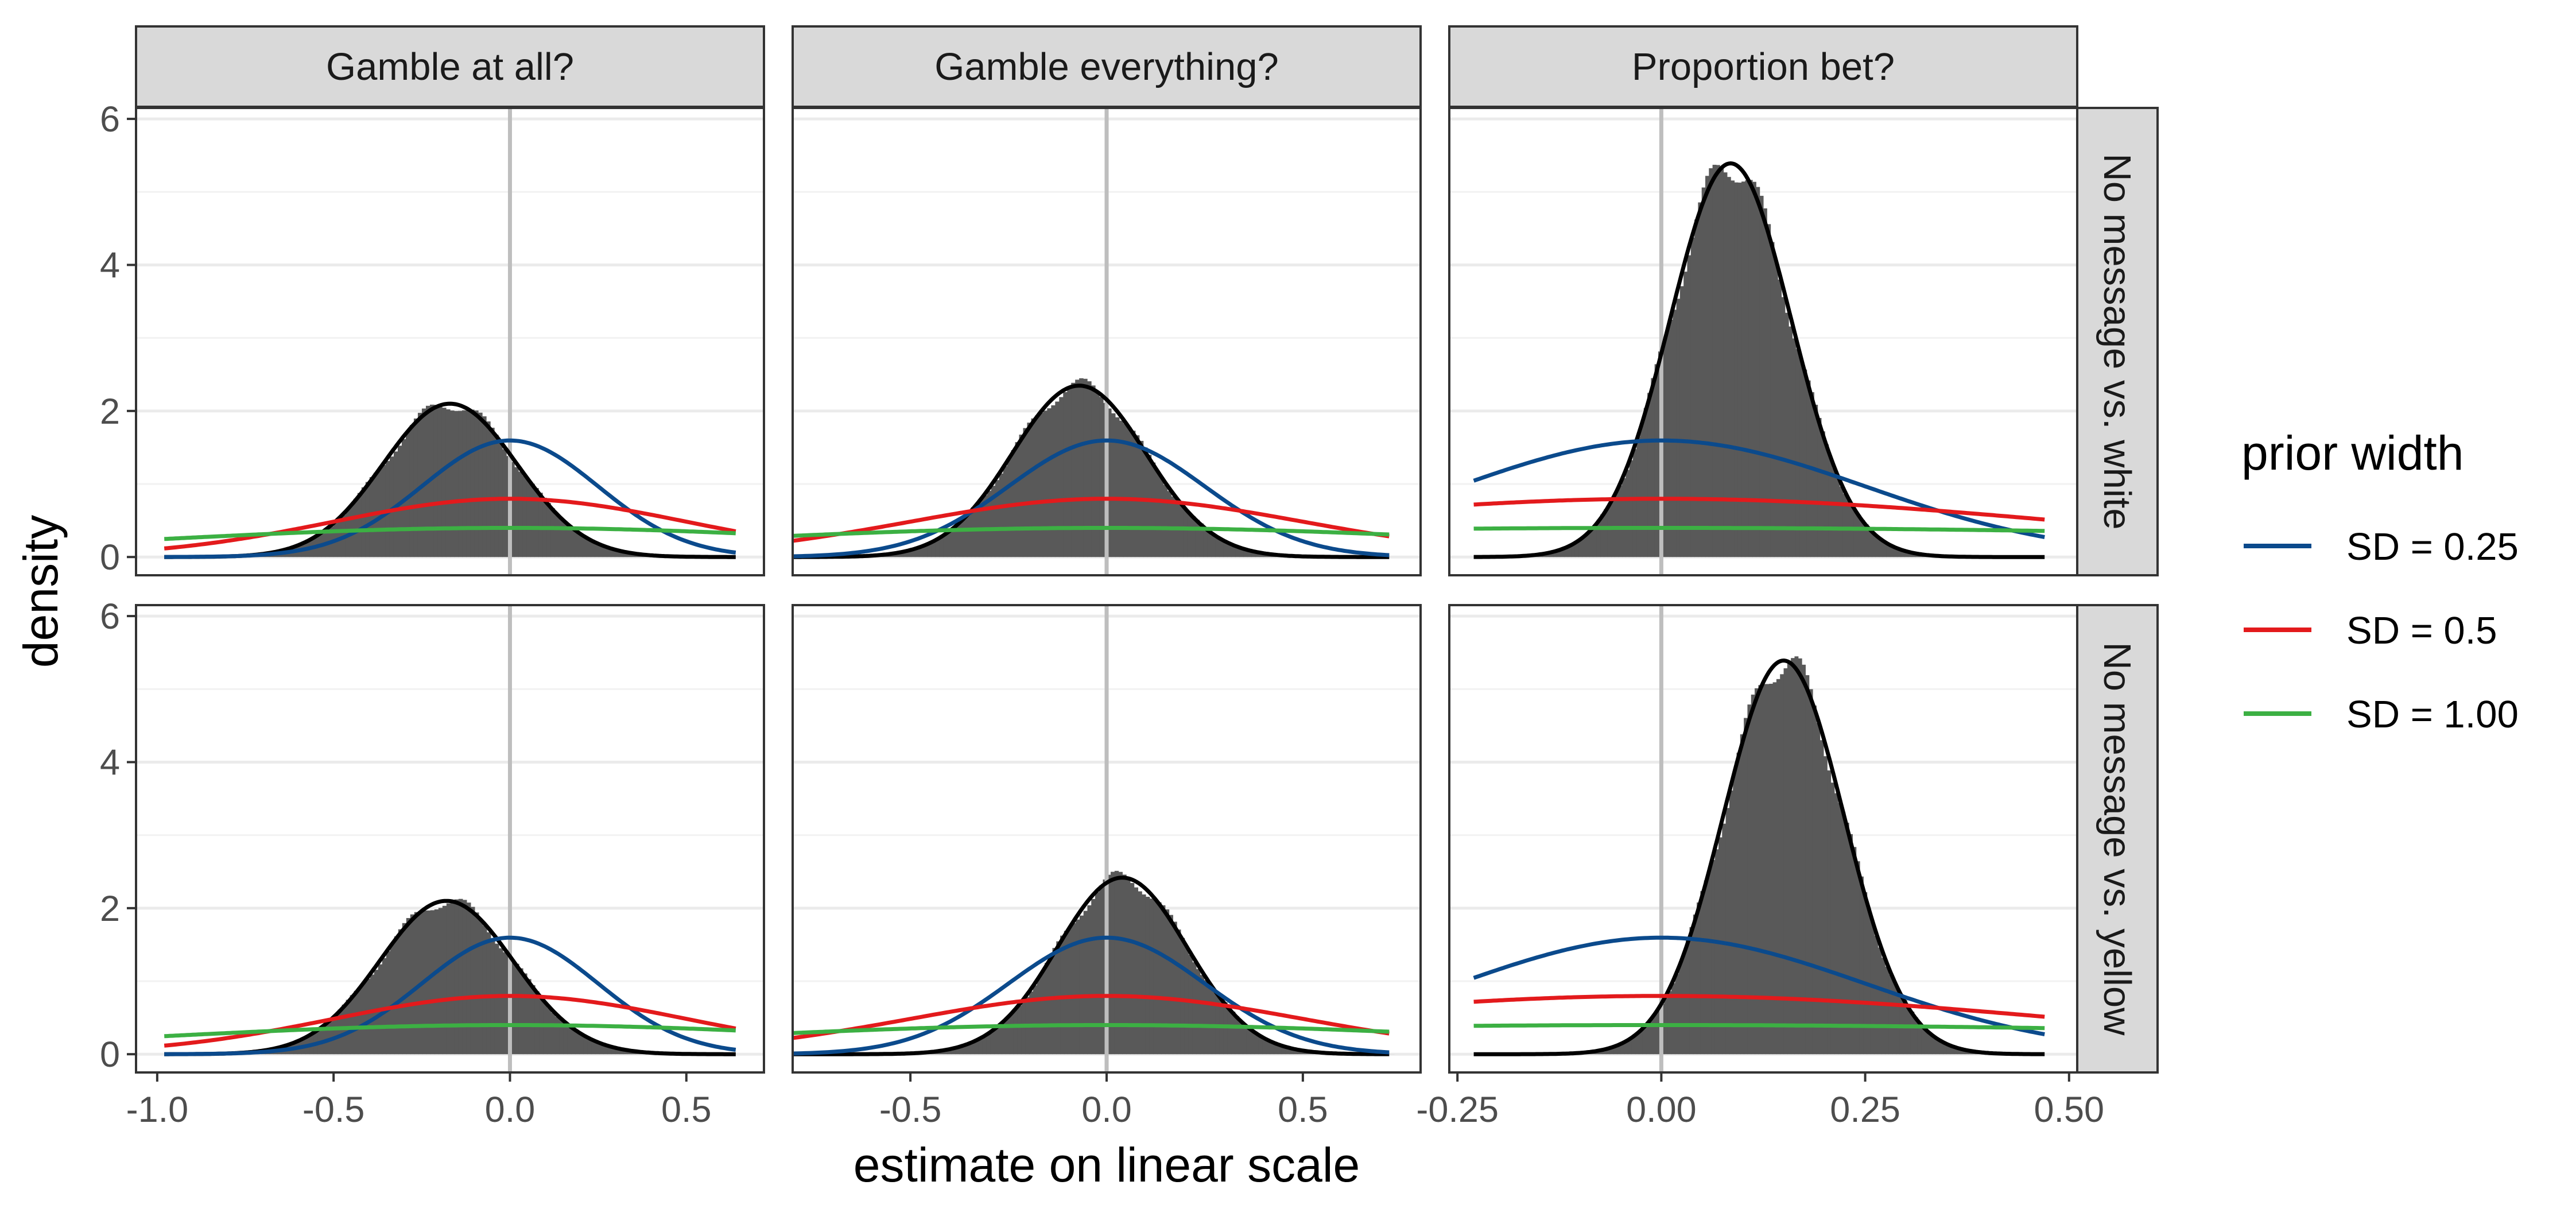 The image size is (2576, 1220). I want to click on x-tick-label: 0.25, so click(1865, 1110).